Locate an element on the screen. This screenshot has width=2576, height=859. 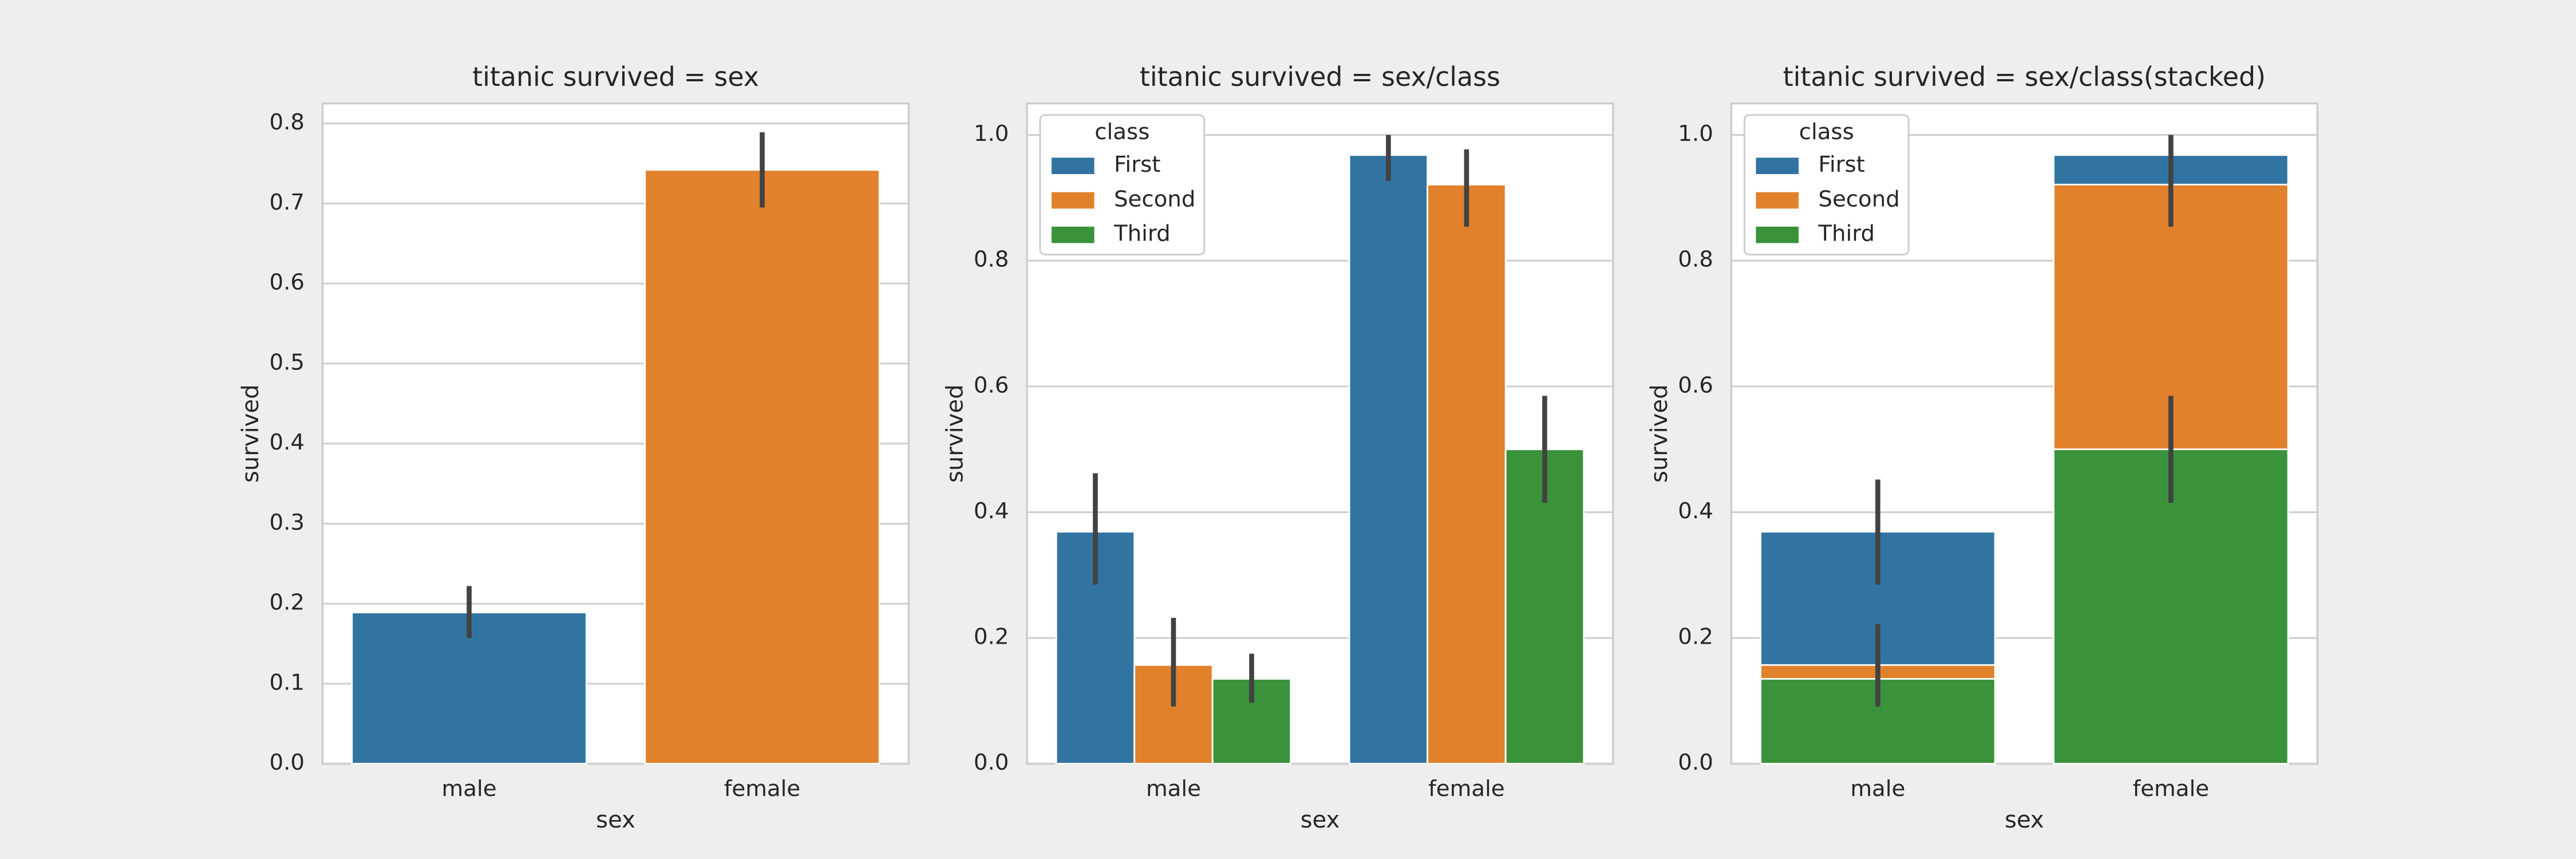
chart-title: titanic survived = sex/class(stacked) is located at coordinates (2024, 77).